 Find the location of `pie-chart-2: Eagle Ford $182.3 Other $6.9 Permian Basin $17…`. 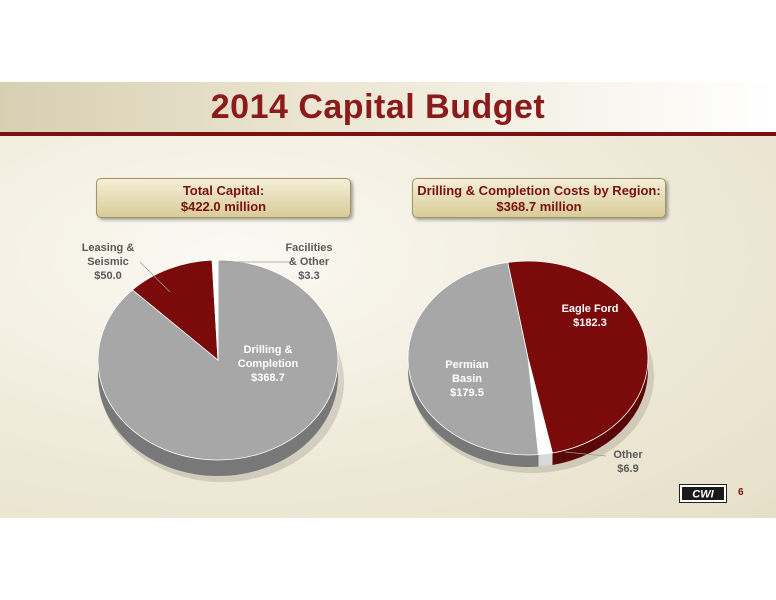

pie-chart-2: Eagle Ford $182.3 Other $6.9 Permian Basin $17… is located at coordinates (530, 367).